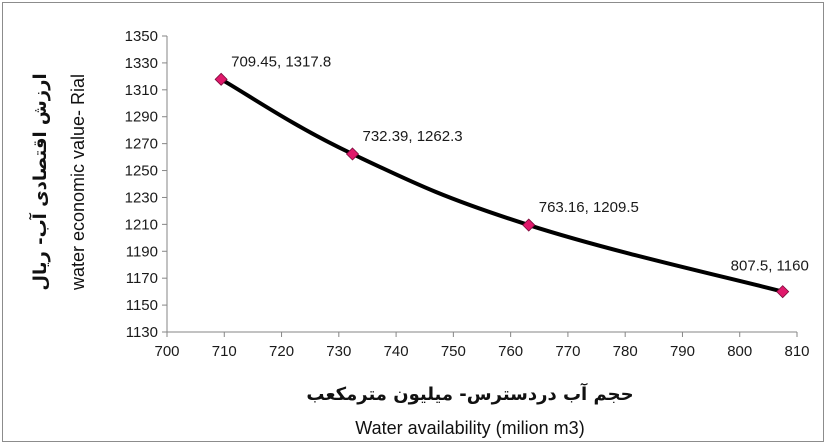  Describe the element at coordinates (142, 305) in the screenshot. I see `y-tick-label: 1150` at that location.